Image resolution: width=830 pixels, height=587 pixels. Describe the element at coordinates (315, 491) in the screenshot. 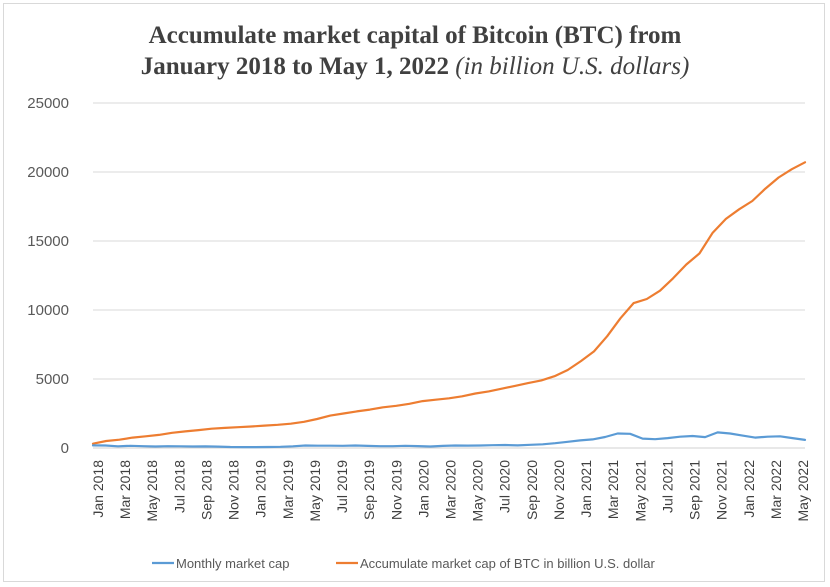

I see `x-tick-label: May 2019` at that location.